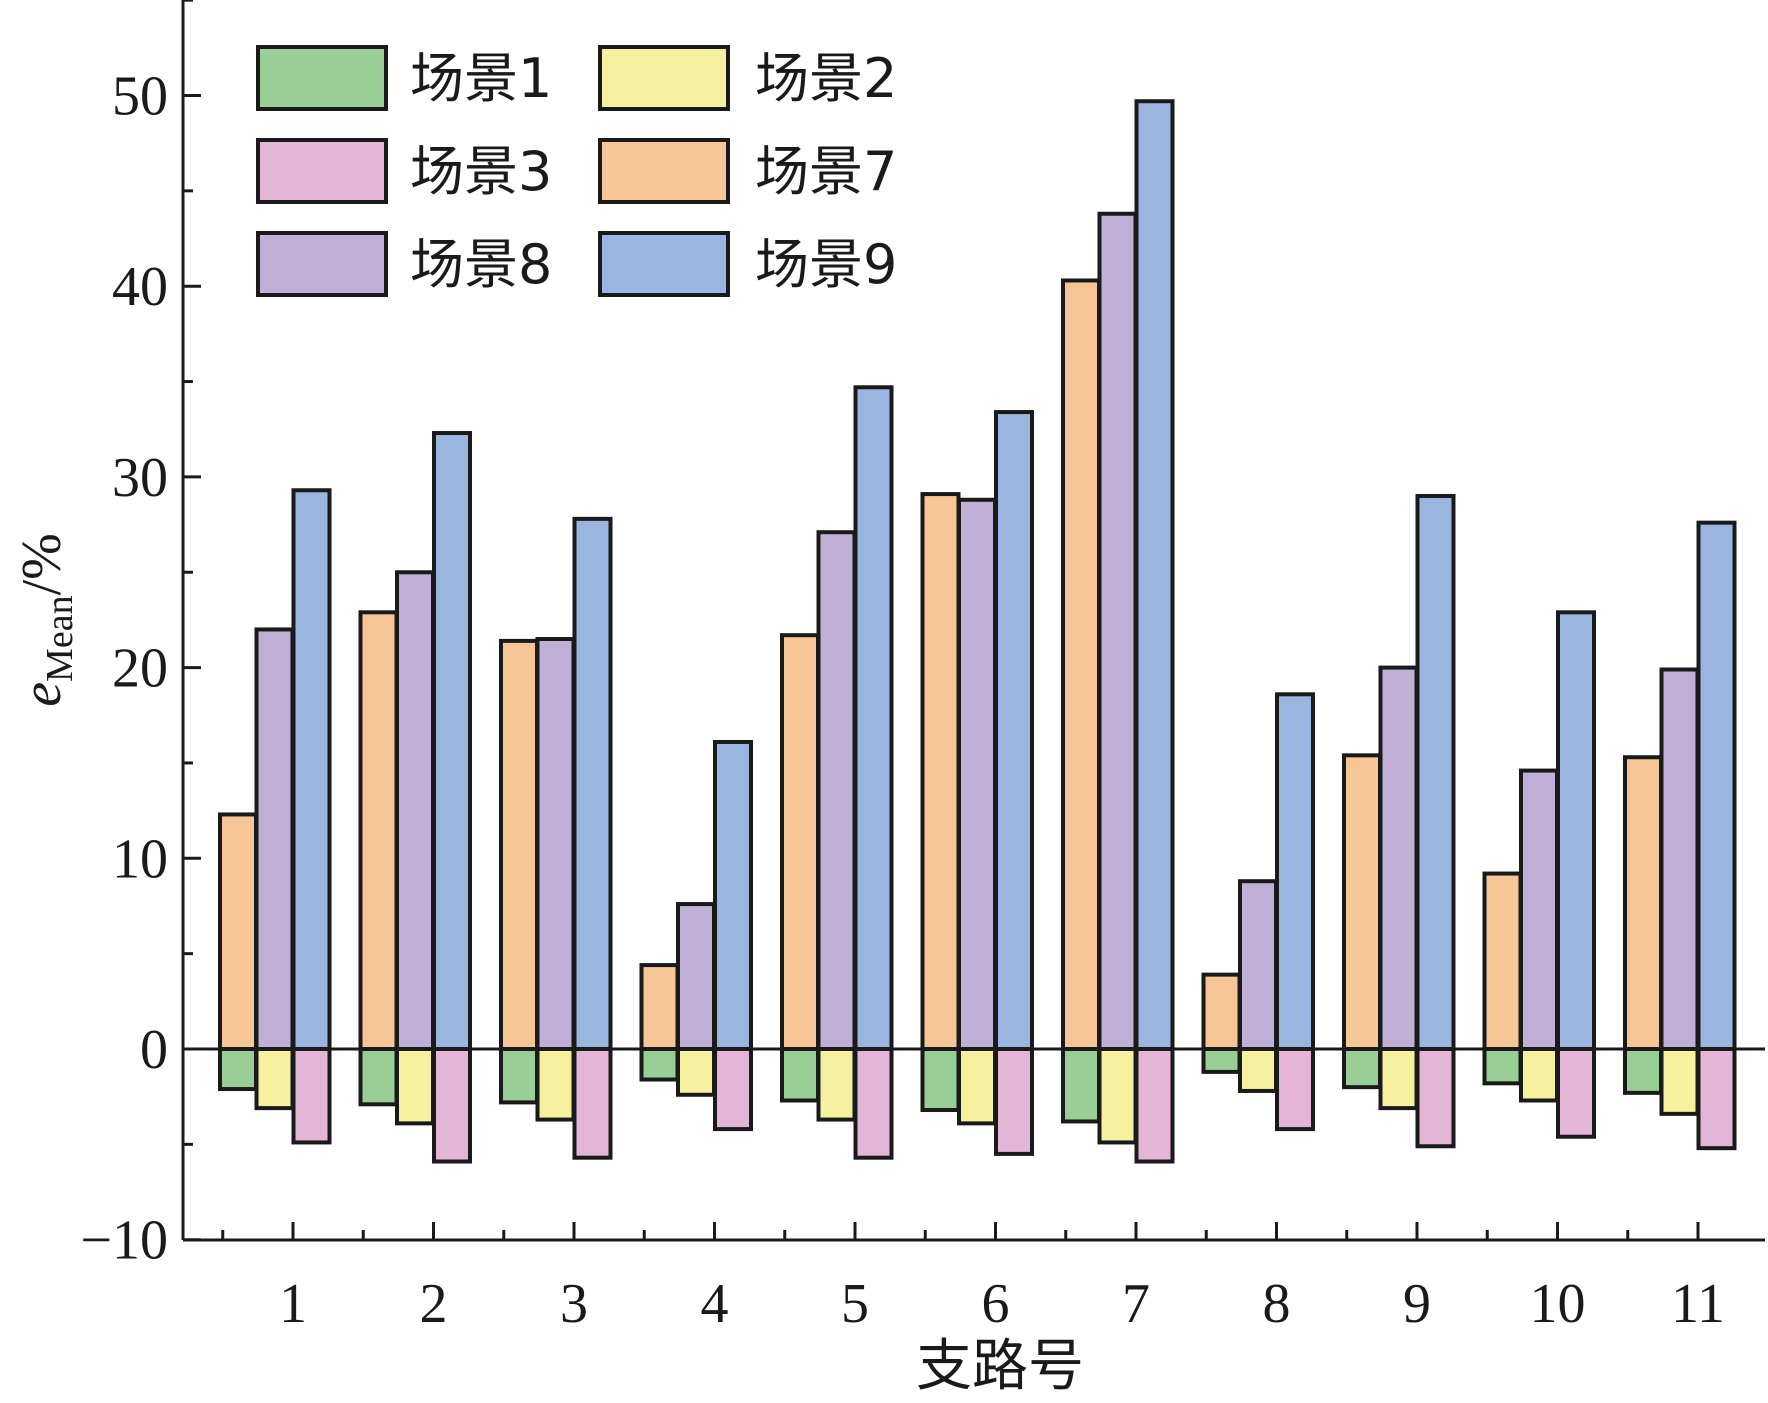 Image resolution: width=1768 pixels, height=1403 pixels. Describe the element at coordinates (659, 1064) in the screenshot. I see `bar-场景1-4` at that location.